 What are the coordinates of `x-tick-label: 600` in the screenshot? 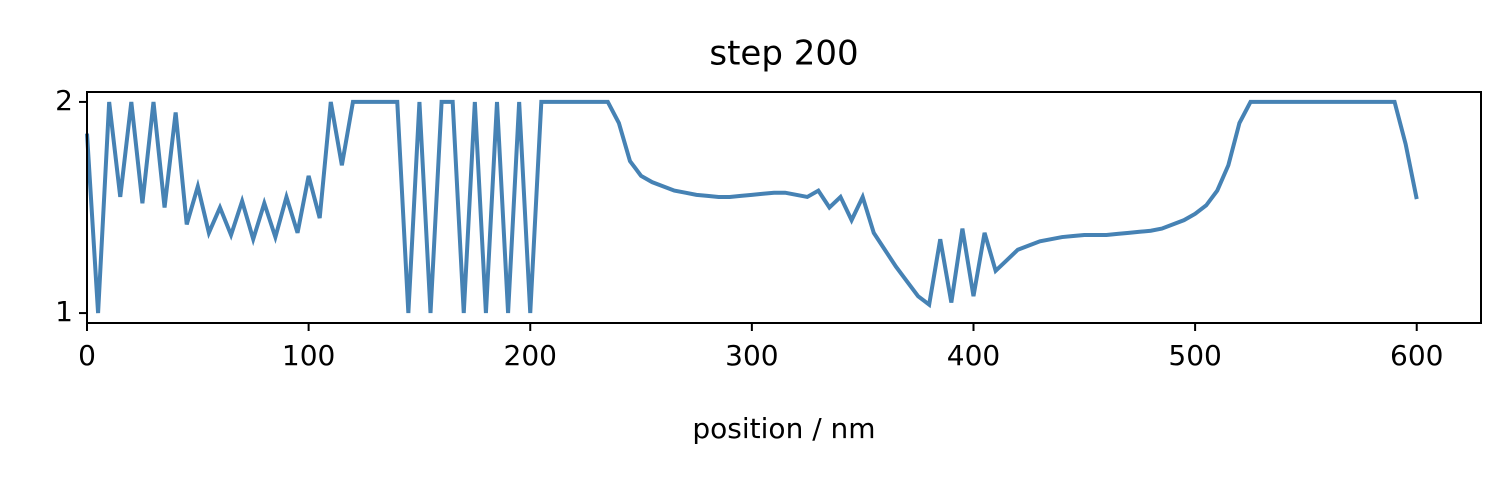 It's located at (1416, 355).